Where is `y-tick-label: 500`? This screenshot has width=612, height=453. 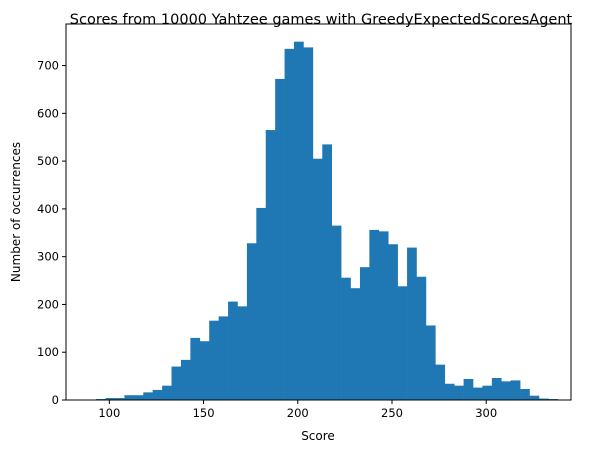 y-tick-label: 500 is located at coordinates (48, 161).